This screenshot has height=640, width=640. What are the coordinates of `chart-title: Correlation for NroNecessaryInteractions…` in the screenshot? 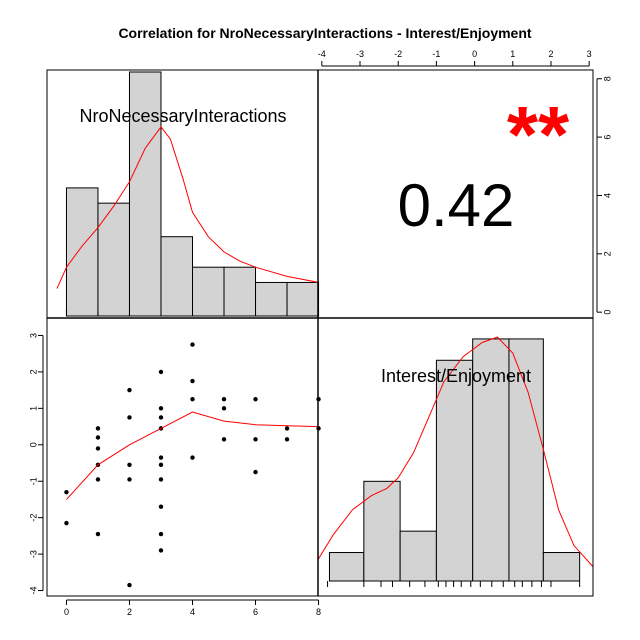 It's located at (324, 33).